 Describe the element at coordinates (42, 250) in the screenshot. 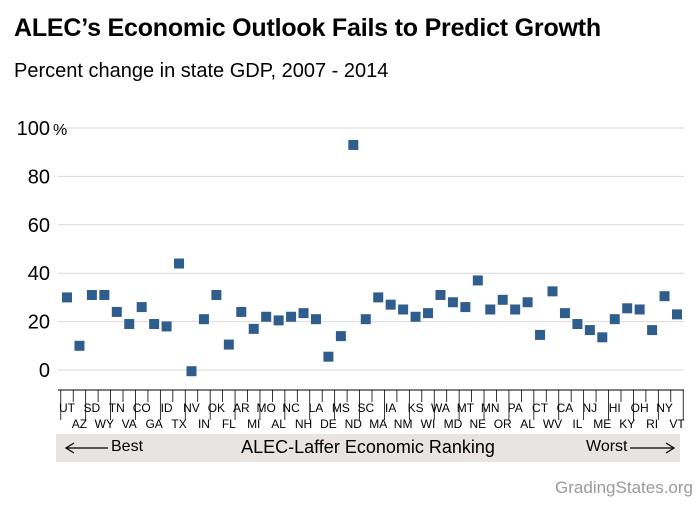

I see `y-axis-ticks: 0 20 40 60 80 100%` at that location.